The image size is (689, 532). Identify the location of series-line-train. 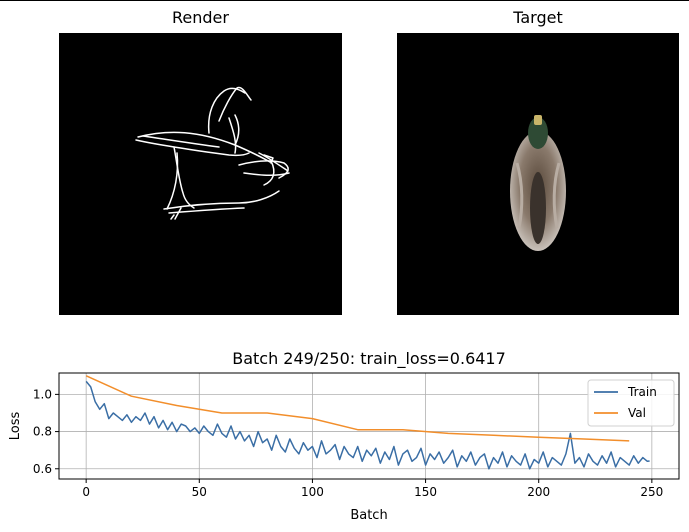
(367, 425).